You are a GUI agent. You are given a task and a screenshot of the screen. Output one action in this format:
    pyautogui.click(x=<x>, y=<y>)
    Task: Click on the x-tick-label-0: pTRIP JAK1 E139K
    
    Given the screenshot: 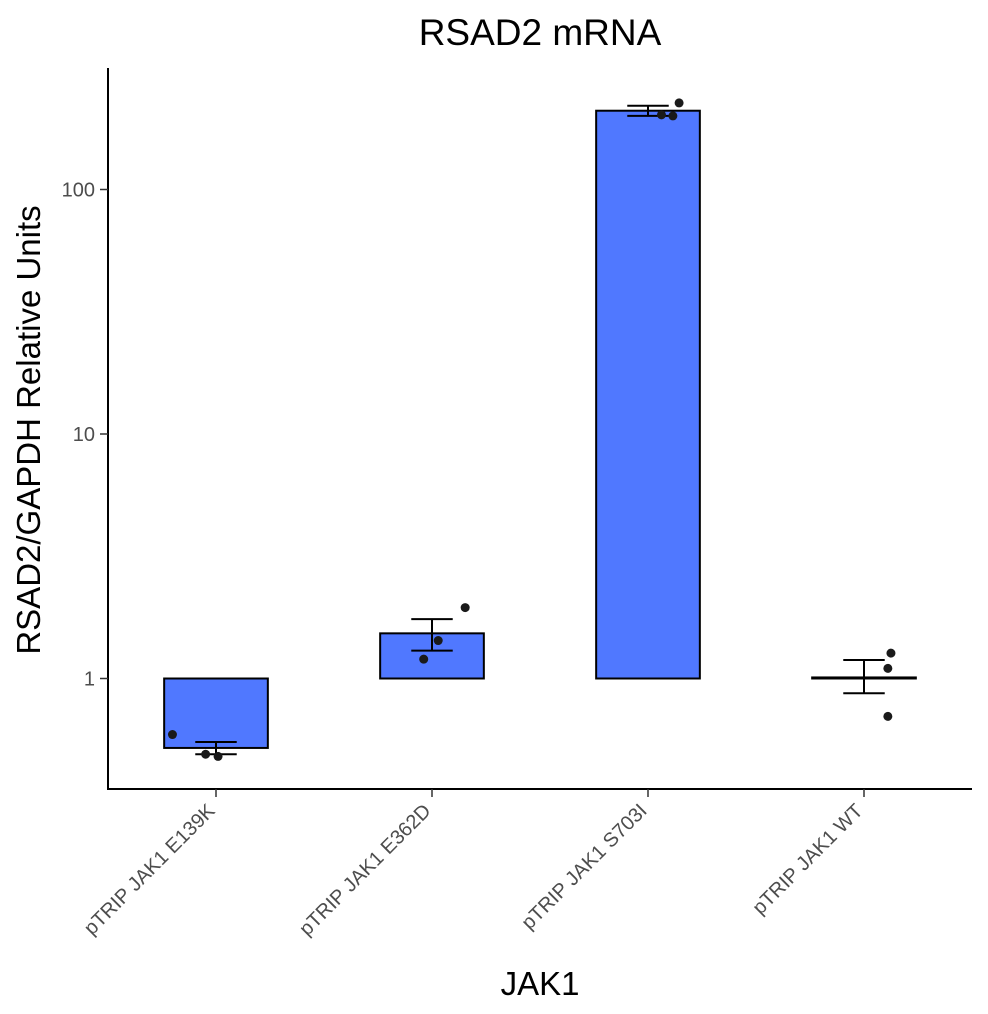 What is the action you would take?
    pyautogui.click(x=150, y=870)
    